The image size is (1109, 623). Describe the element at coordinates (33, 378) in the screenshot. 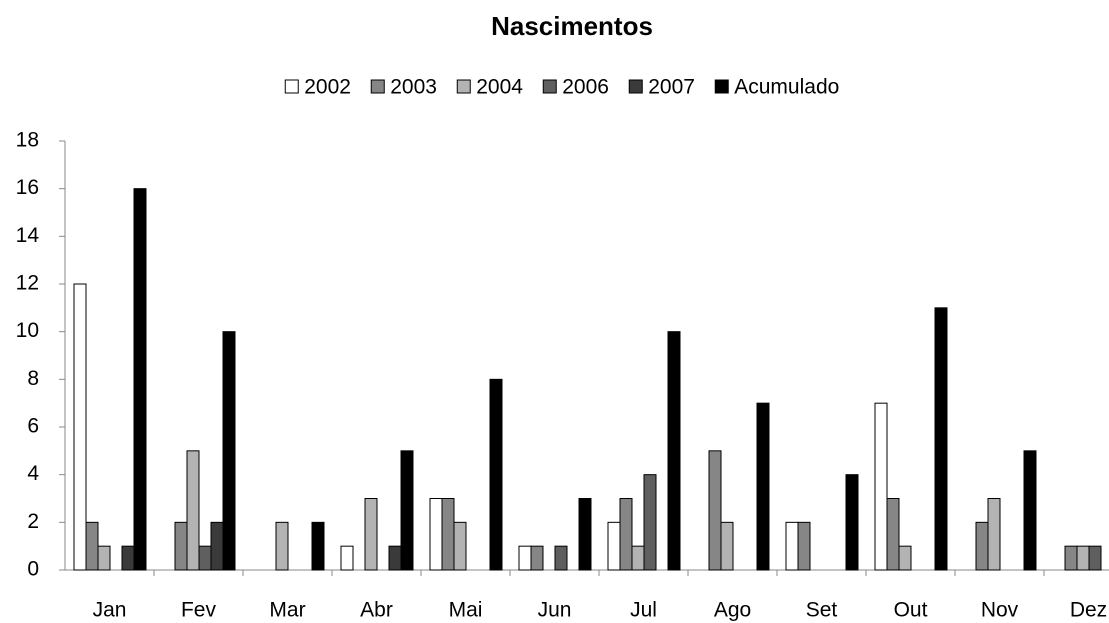

I see `y-tick-label: 8` at that location.